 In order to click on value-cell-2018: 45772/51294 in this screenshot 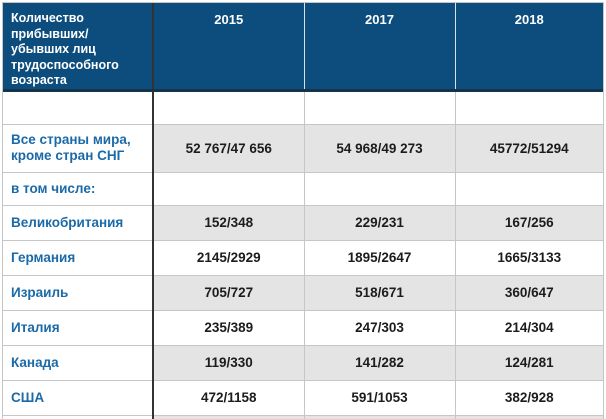, I will do `click(528, 147)`.